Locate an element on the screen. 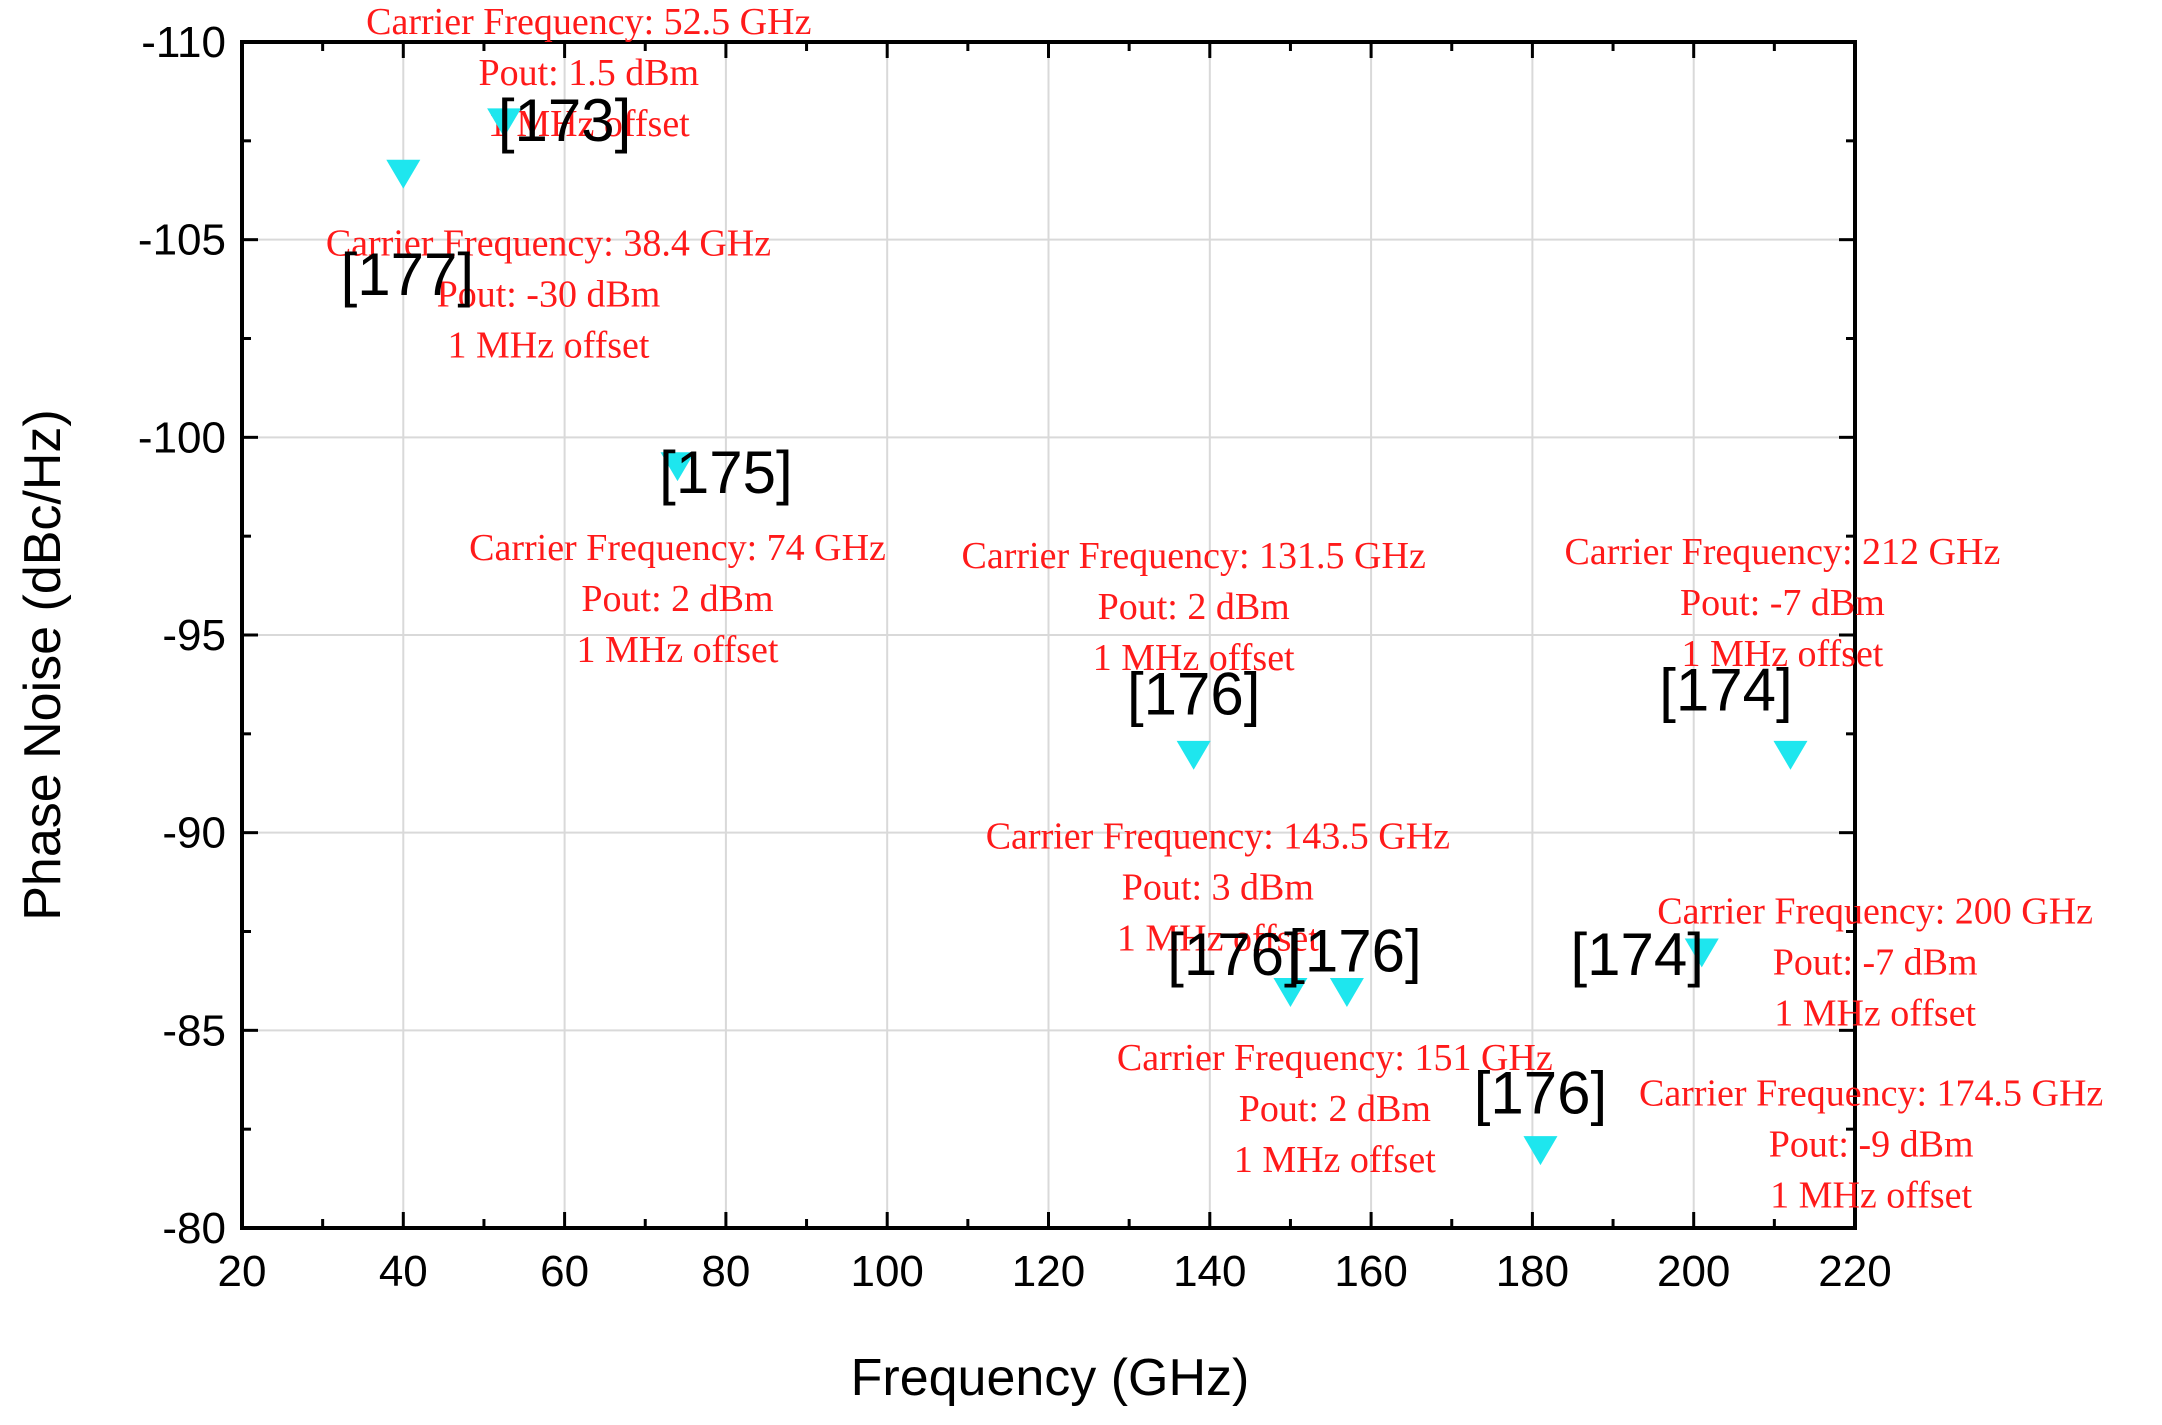  annotation-line: Carrier Frequency: 143.5 GHz is located at coordinates (1218, 837).